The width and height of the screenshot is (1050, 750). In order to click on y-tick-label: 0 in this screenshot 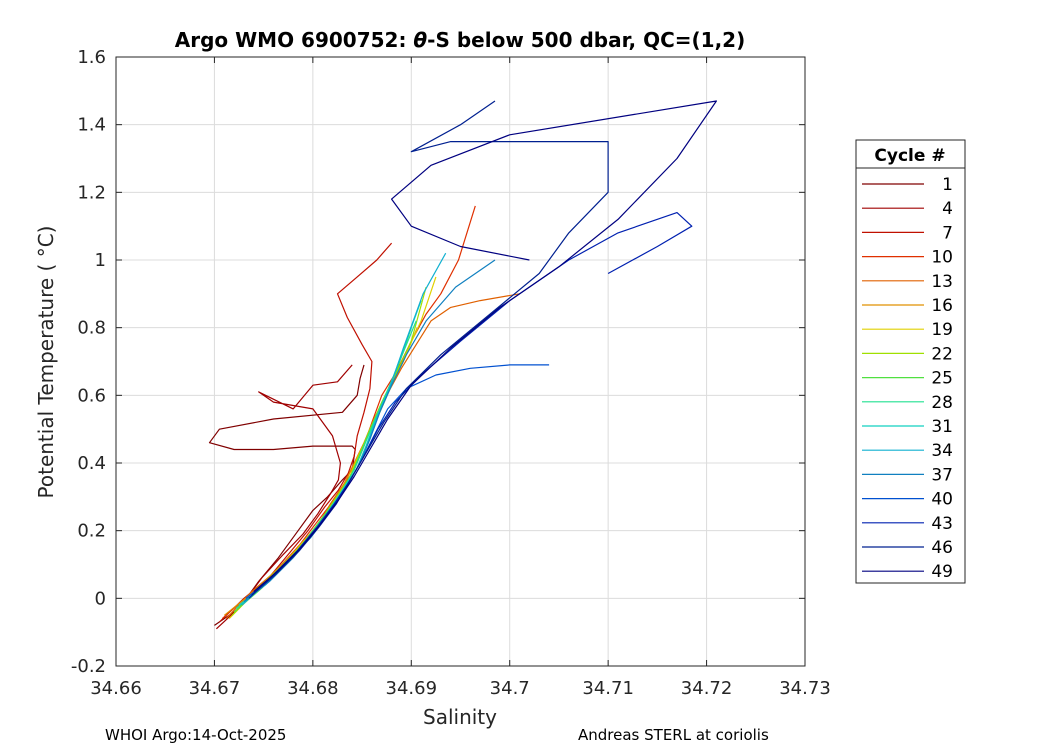, I will do `click(100, 598)`.